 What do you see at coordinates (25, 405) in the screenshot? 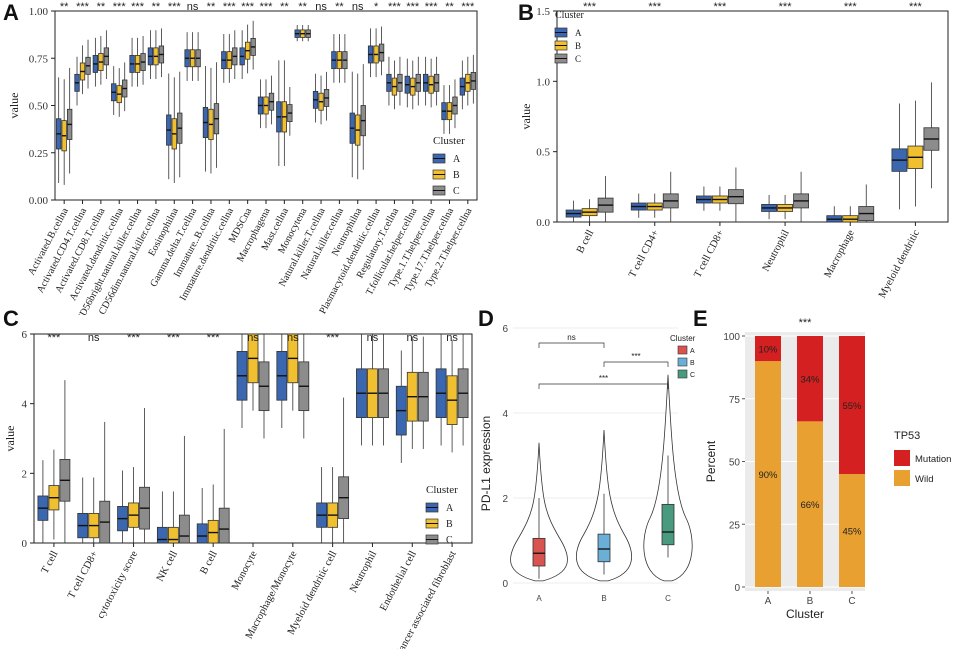
I see `y-tick-label: 4` at bounding box center [25, 405].